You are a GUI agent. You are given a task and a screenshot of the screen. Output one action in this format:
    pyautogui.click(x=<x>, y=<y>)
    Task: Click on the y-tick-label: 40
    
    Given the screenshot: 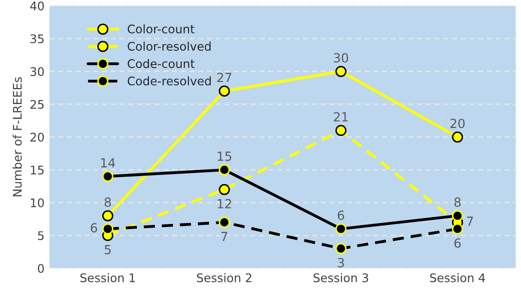 What is the action you would take?
    pyautogui.click(x=37, y=6)
    